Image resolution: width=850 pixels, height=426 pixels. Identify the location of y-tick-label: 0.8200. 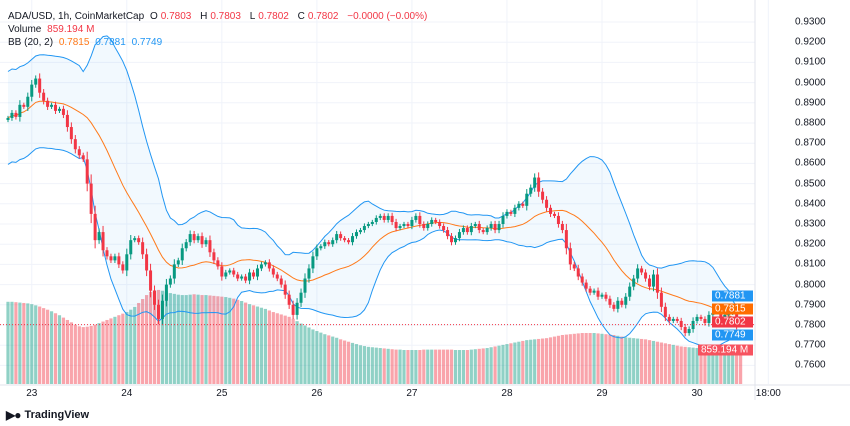
(810, 244).